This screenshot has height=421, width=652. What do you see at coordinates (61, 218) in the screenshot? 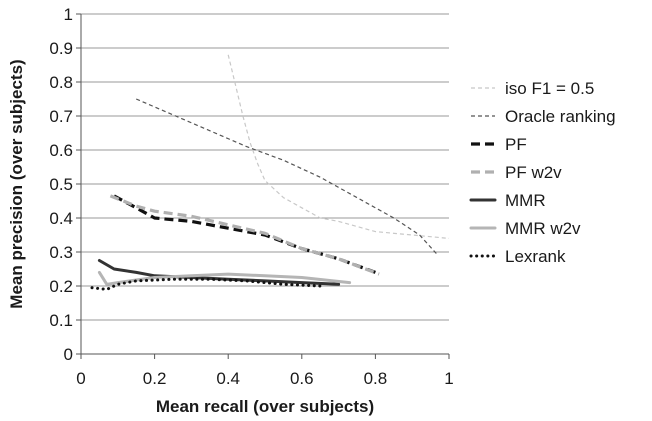
I see `y-tick-label: 0.4` at bounding box center [61, 218].